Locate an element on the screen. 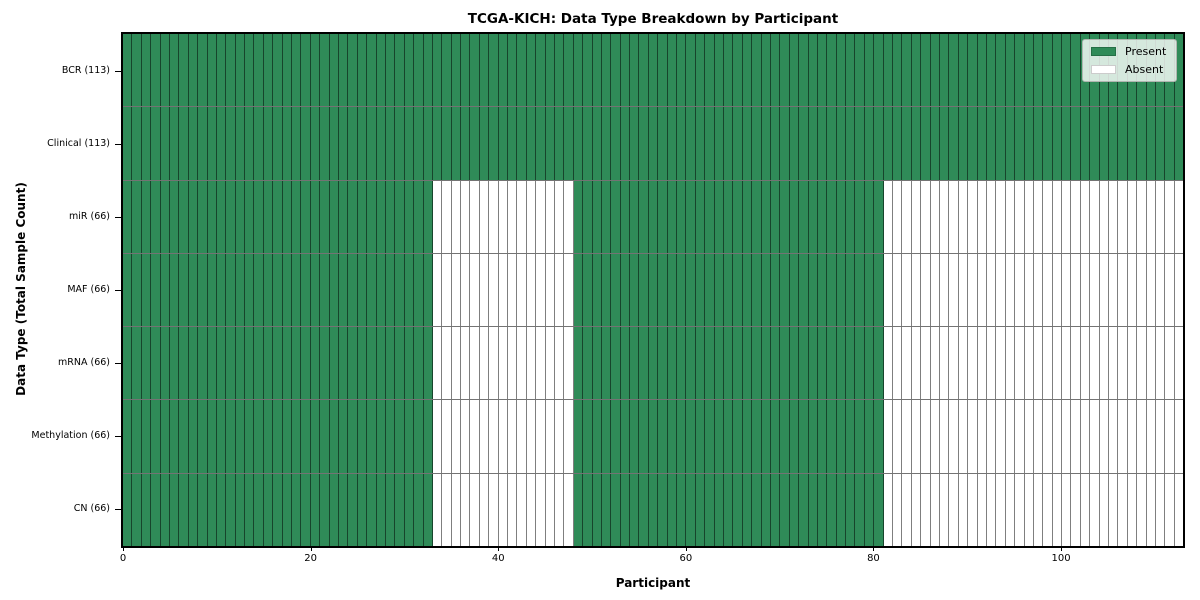 Image resolution: width=1200 pixels, height=600 pixels. y-tick-label: mRNA (66) is located at coordinates (84, 363).